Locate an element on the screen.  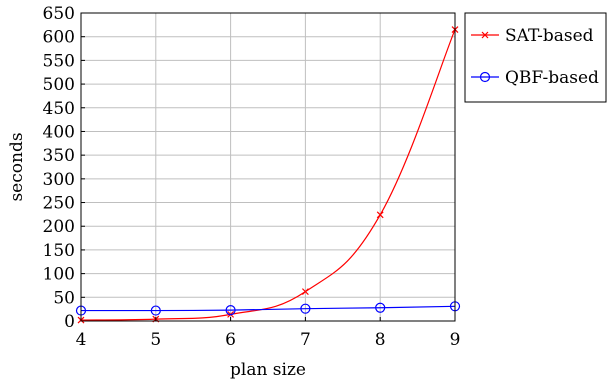
legend: SAT-based QBF-based is located at coordinates (535, 57).